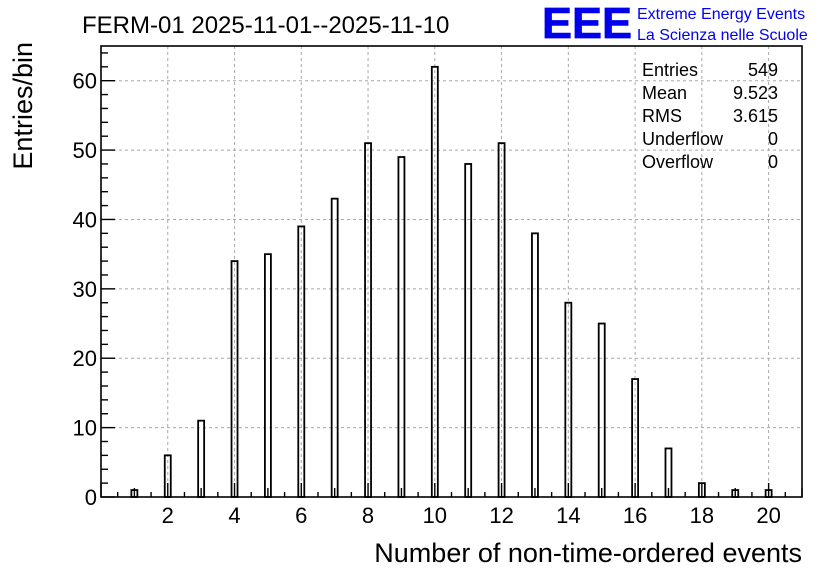 This screenshot has width=836, height=572. Describe the element at coordinates (85, 428) in the screenshot. I see `y-tick-label: 10` at that location.